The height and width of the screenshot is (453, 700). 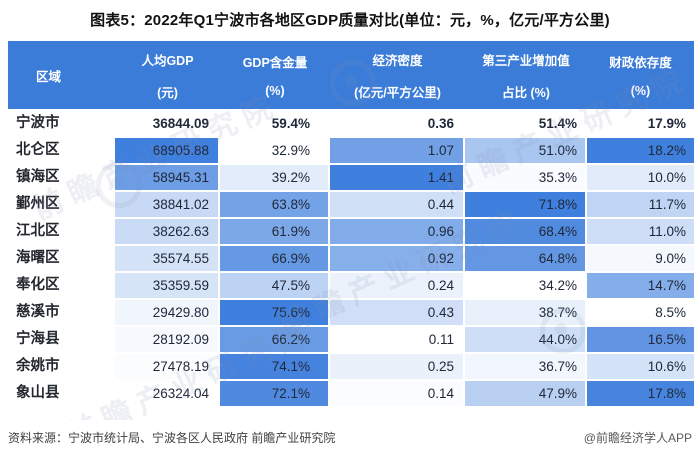 I want to click on table-row: 鄞州区 38841.02 63.8% 0.44 71.8% 11.7%, so click(x=351, y=205).